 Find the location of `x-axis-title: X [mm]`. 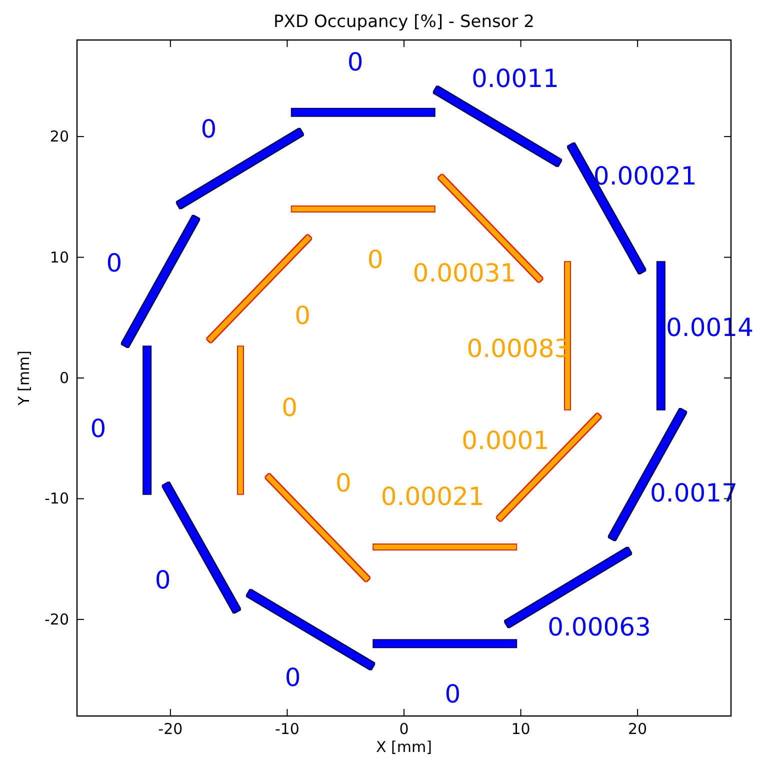

x-axis-title: X [mm] is located at coordinates (404, 747).